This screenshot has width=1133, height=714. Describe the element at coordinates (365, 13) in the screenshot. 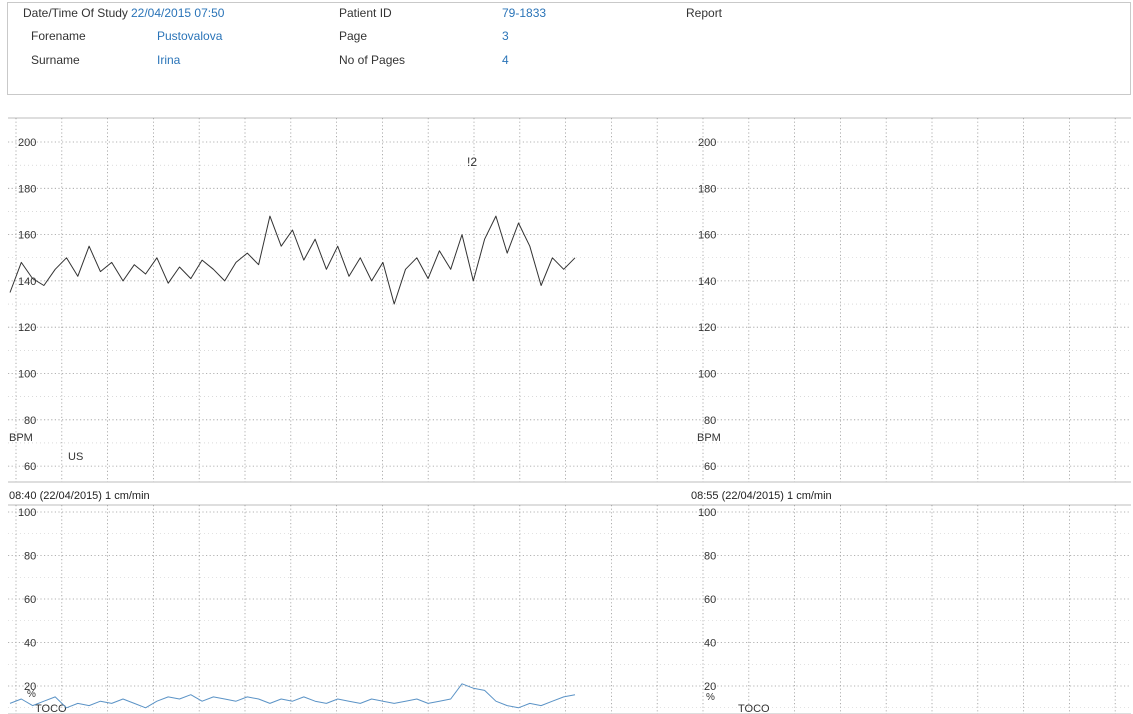

I see `patient-id-label: Patient ID` at that location.